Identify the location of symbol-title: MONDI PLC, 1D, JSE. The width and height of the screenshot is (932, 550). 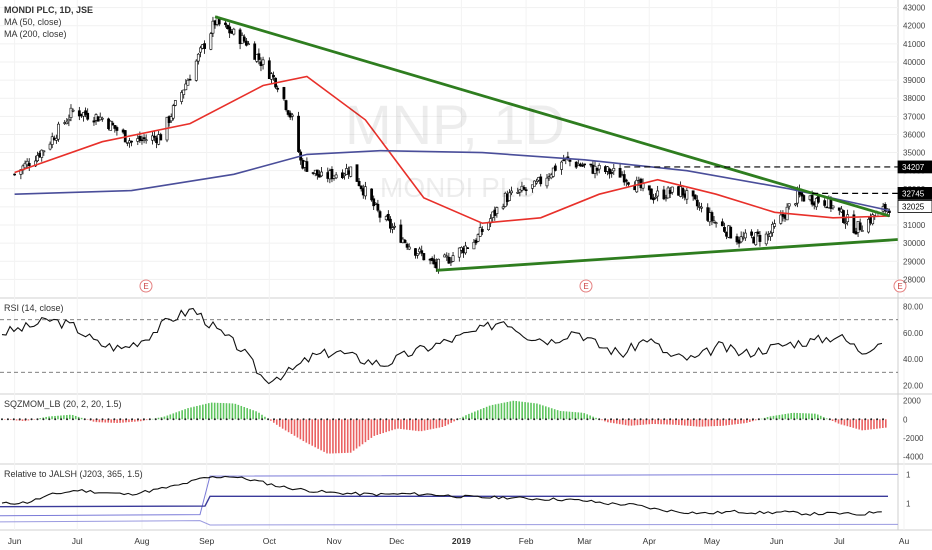
(49, 10).